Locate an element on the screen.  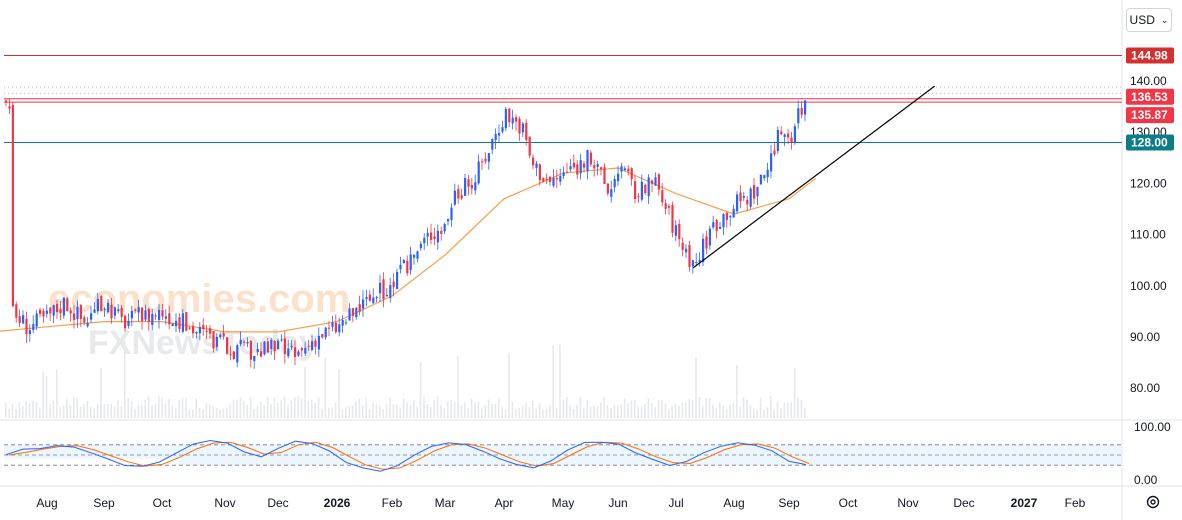
stochastic-k-line is located at coordinates (406, 455).